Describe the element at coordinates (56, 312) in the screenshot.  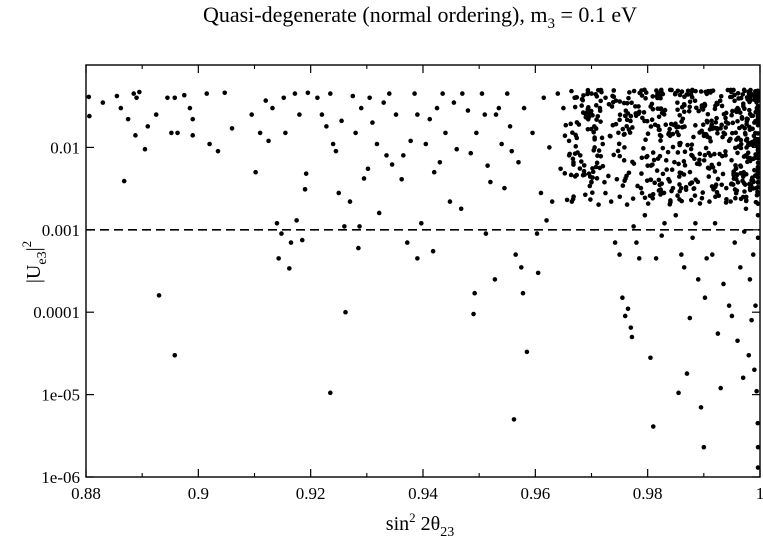
I see `y-tick-label: 0.0001` at that location.